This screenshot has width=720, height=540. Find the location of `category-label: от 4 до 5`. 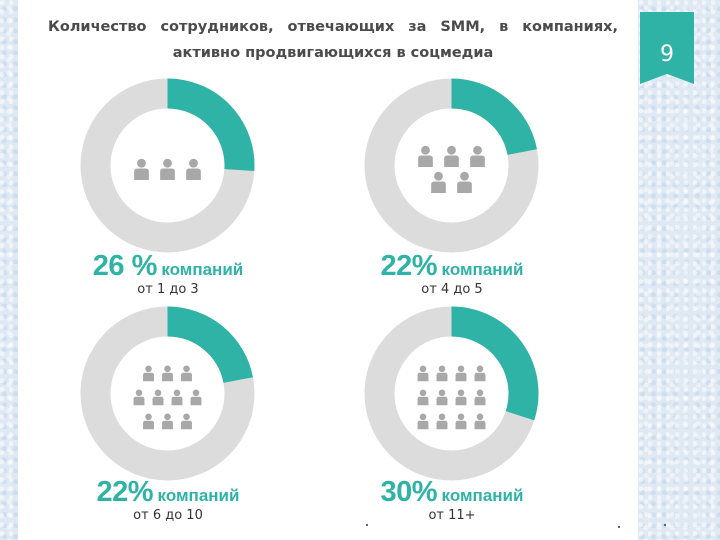

category-label: от 4 до 5 is located at coordinates (452, 289).